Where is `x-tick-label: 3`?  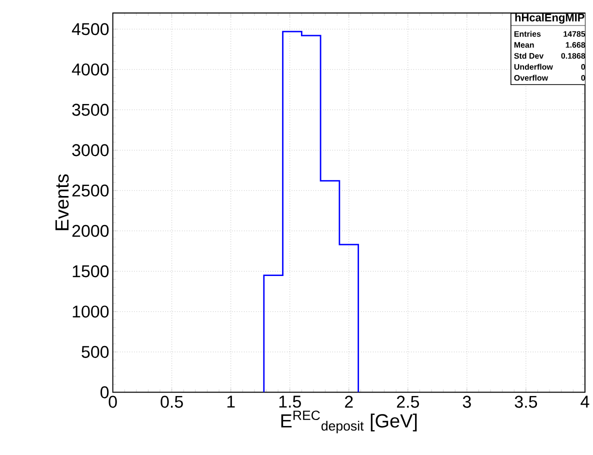 x-tick-label: 3 is located at coordinates (466, 402).